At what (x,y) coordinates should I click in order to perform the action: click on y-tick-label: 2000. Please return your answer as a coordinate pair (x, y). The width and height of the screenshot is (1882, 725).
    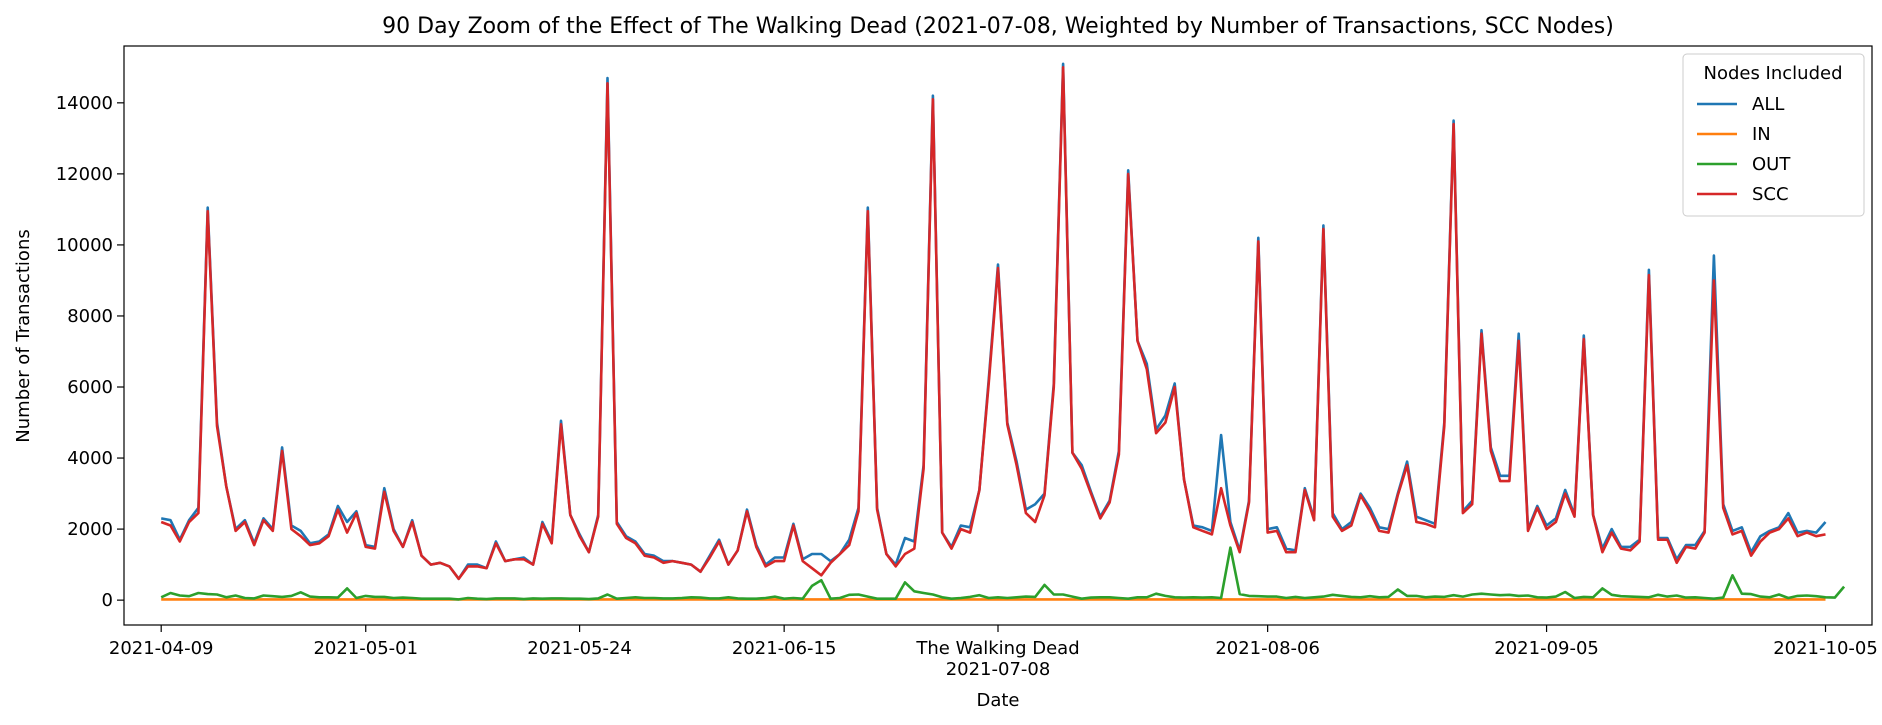
    Looking at the image, I should click on (90, 529).